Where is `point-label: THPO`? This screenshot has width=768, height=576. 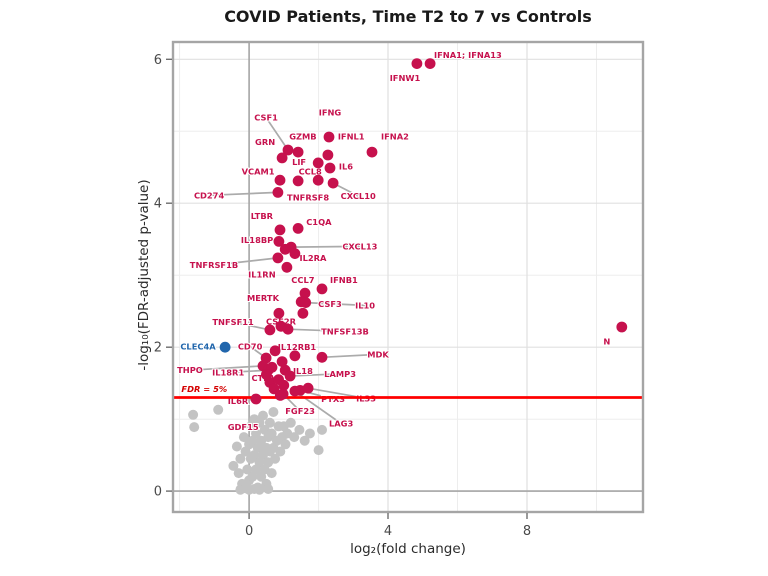 point-label: THPO is located at coordinates (190, 370).